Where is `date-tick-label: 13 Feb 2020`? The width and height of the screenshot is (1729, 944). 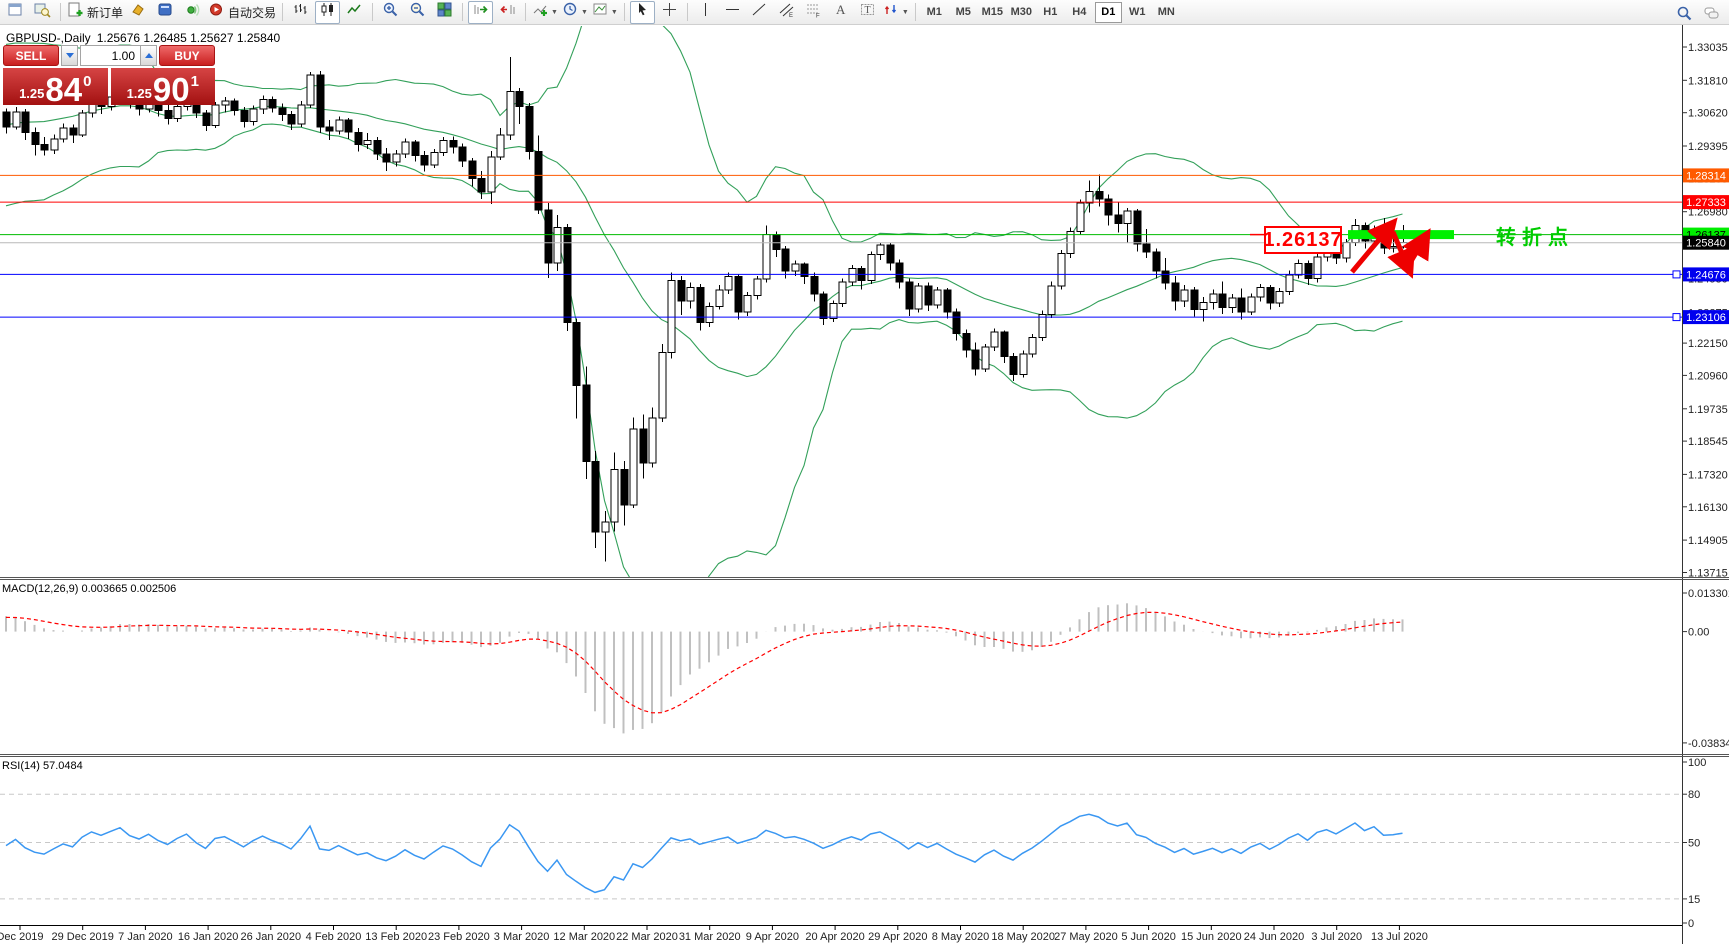 date-tick-label: 13 Feb 2020 is located at coordinates (396, 937).